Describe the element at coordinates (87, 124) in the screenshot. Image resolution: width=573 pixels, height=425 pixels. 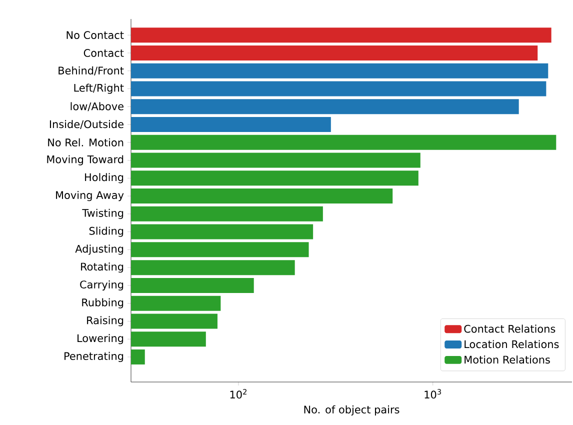
I see `y-tick-label: Inside/Outside` at that location.